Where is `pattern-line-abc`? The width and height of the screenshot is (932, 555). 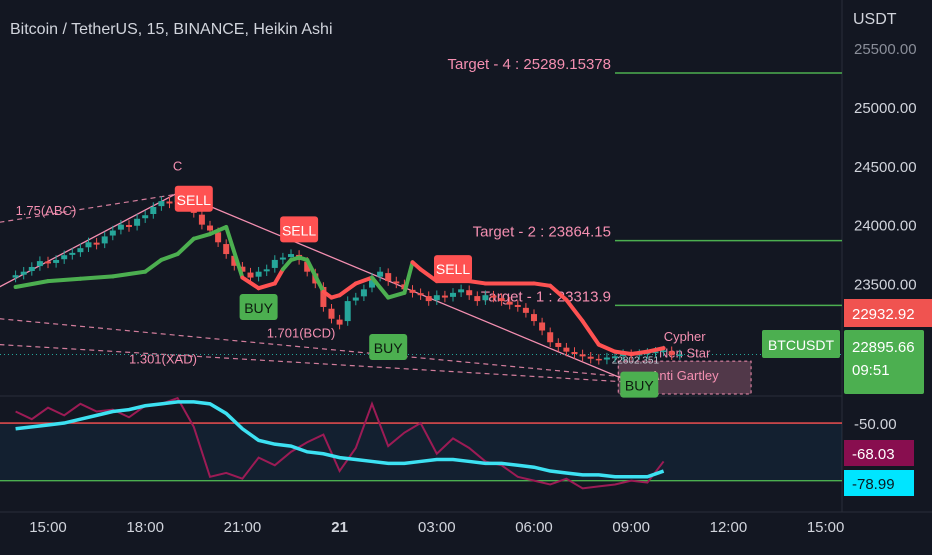 pattern-line-abc is located at coordinates (89, 208).